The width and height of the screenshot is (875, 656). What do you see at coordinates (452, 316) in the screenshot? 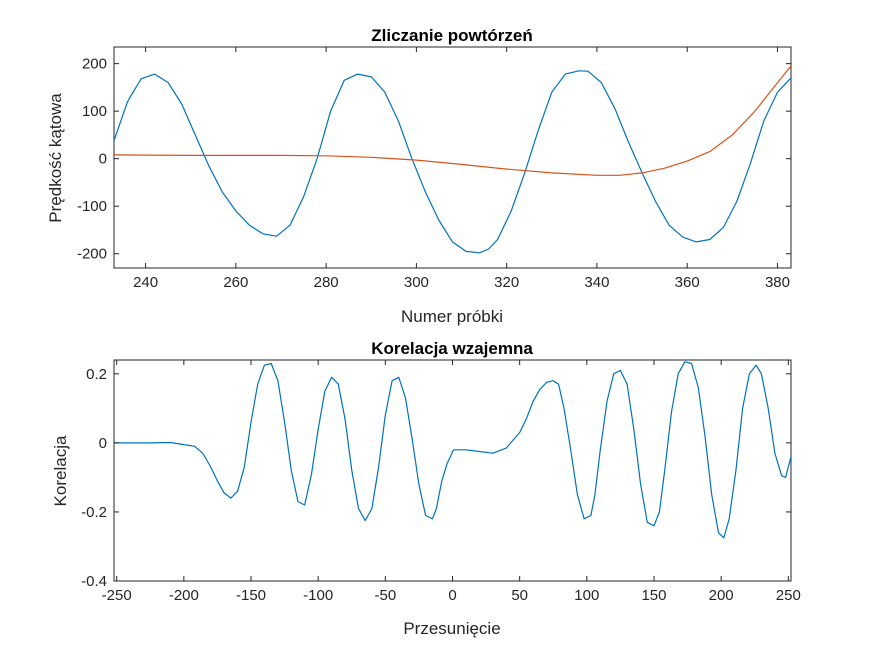
I see `top-x-axis-label: Numer próbki` at bounding box center [452, 316].